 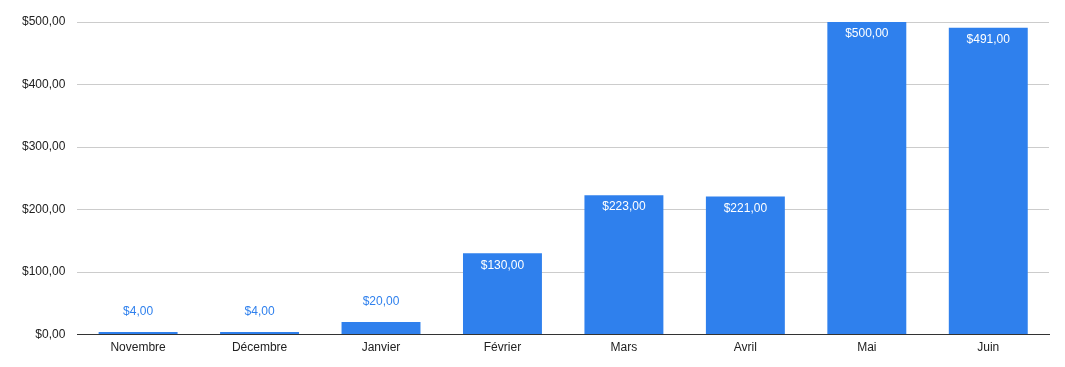 What do you see at coordinates (138, 347) in the screenshot?
I see `x-tick-label: Novembre` at bounding box center [138, 347].